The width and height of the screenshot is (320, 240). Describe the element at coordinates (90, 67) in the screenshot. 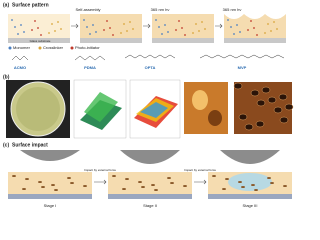

I see `molecule-name: PDMA` at that location.